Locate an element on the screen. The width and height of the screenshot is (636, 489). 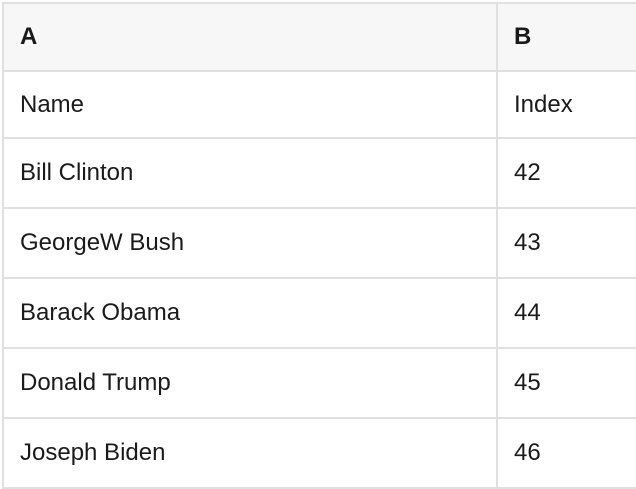
cell-a2: Bill Clinton is located at coordinates (251, 173).